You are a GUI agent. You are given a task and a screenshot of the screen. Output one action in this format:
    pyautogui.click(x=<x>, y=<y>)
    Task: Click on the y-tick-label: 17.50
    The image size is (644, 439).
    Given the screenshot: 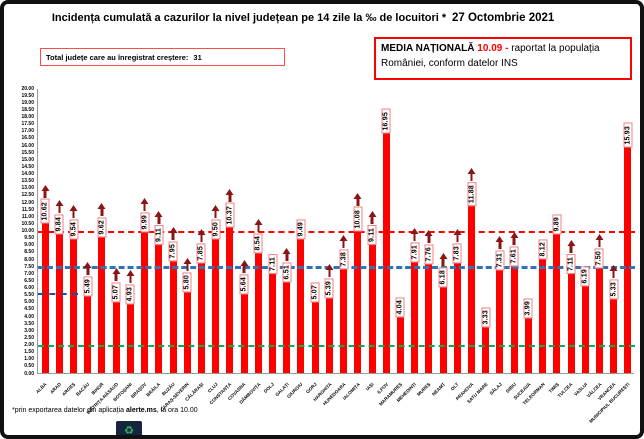 What is the action you would take?
    pyautogui.click(x=27, y=124)
    